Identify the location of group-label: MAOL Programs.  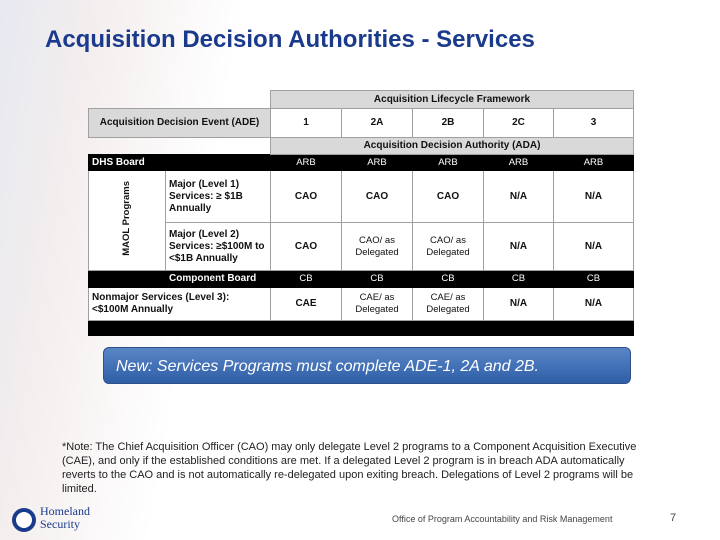
(126, 218).